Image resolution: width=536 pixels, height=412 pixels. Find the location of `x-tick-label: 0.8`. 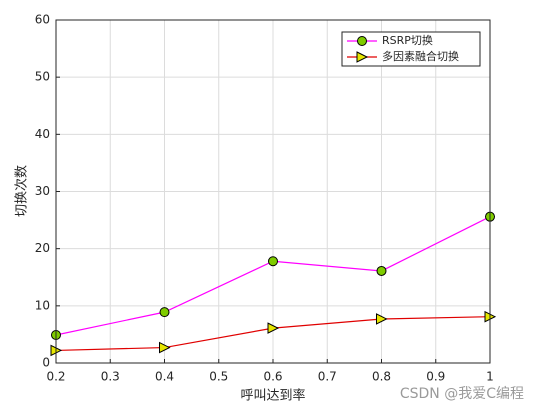

x-tick-label: 0.8 is located at coordinates (381, 377).